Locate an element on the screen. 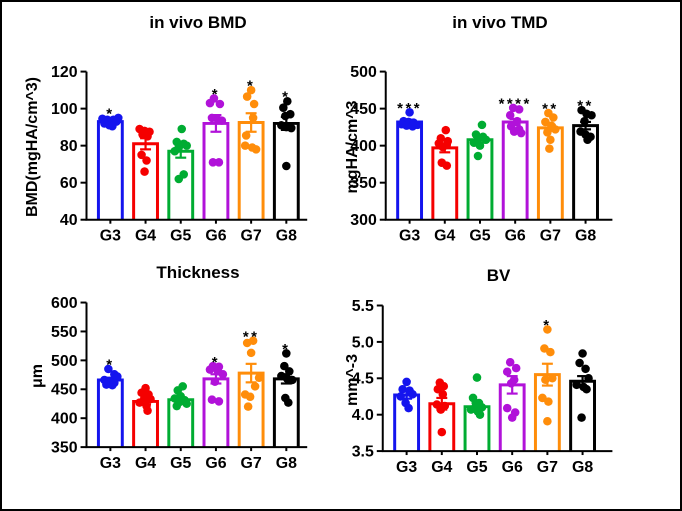 This screenshot has height=511, width=682. thickness-chart: * G3 G4 G5 * G6 ** G7 * G8 350 400 450 500 550 600 is located at coordinates (179, 383).